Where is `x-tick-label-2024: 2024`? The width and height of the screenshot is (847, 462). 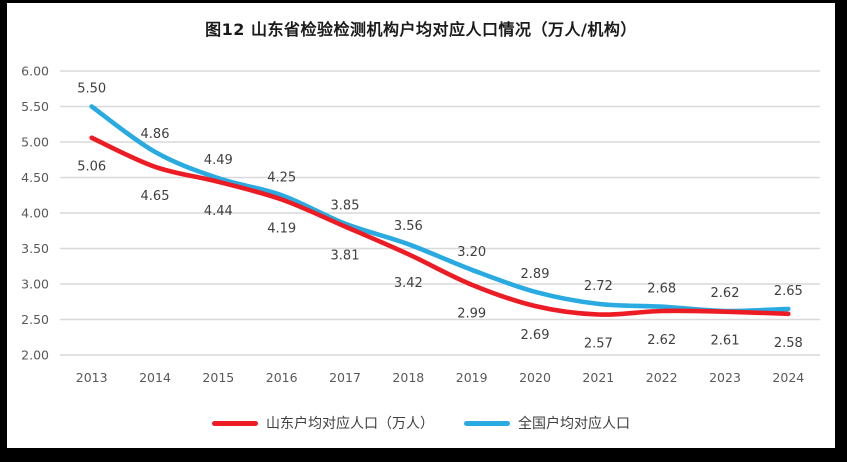 x-tick-label-2024: 2024 is located at coordinates (788, 377).